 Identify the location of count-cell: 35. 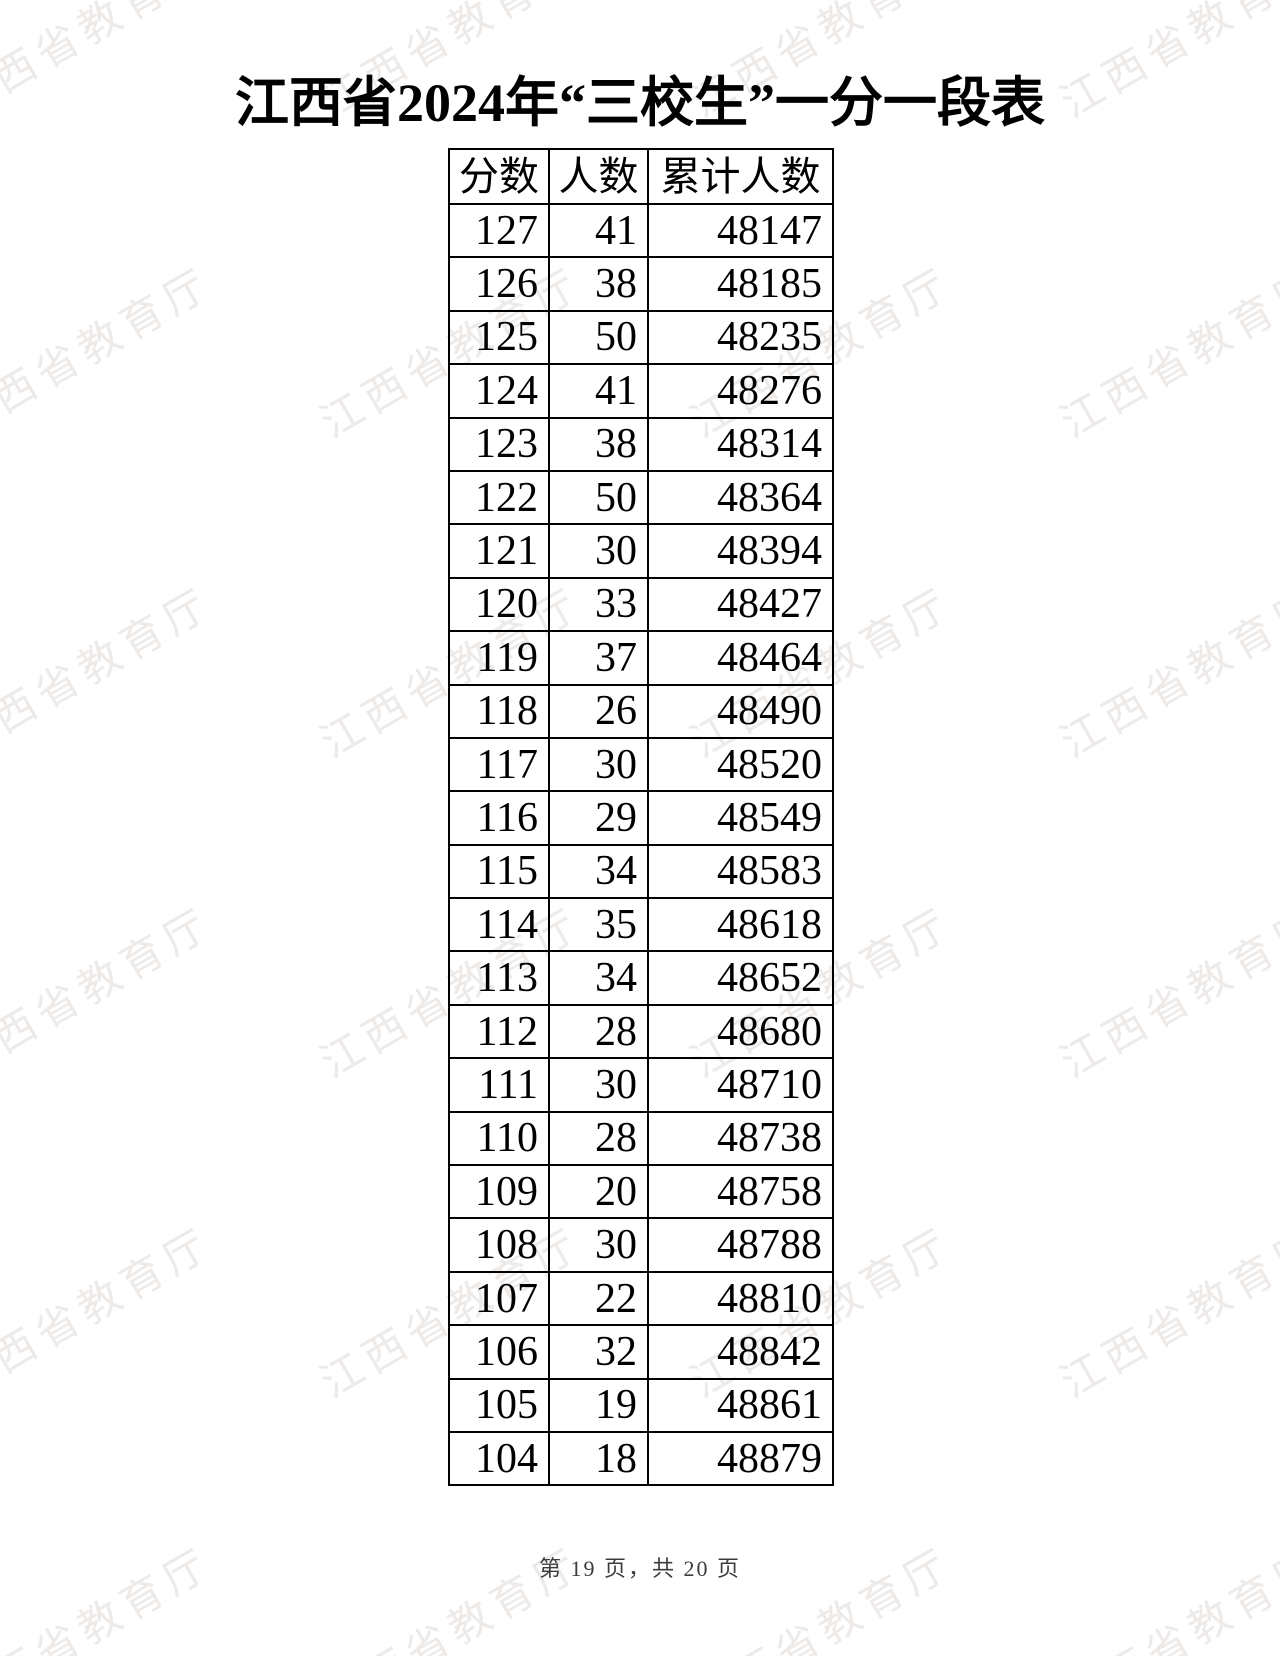
(598, 925).